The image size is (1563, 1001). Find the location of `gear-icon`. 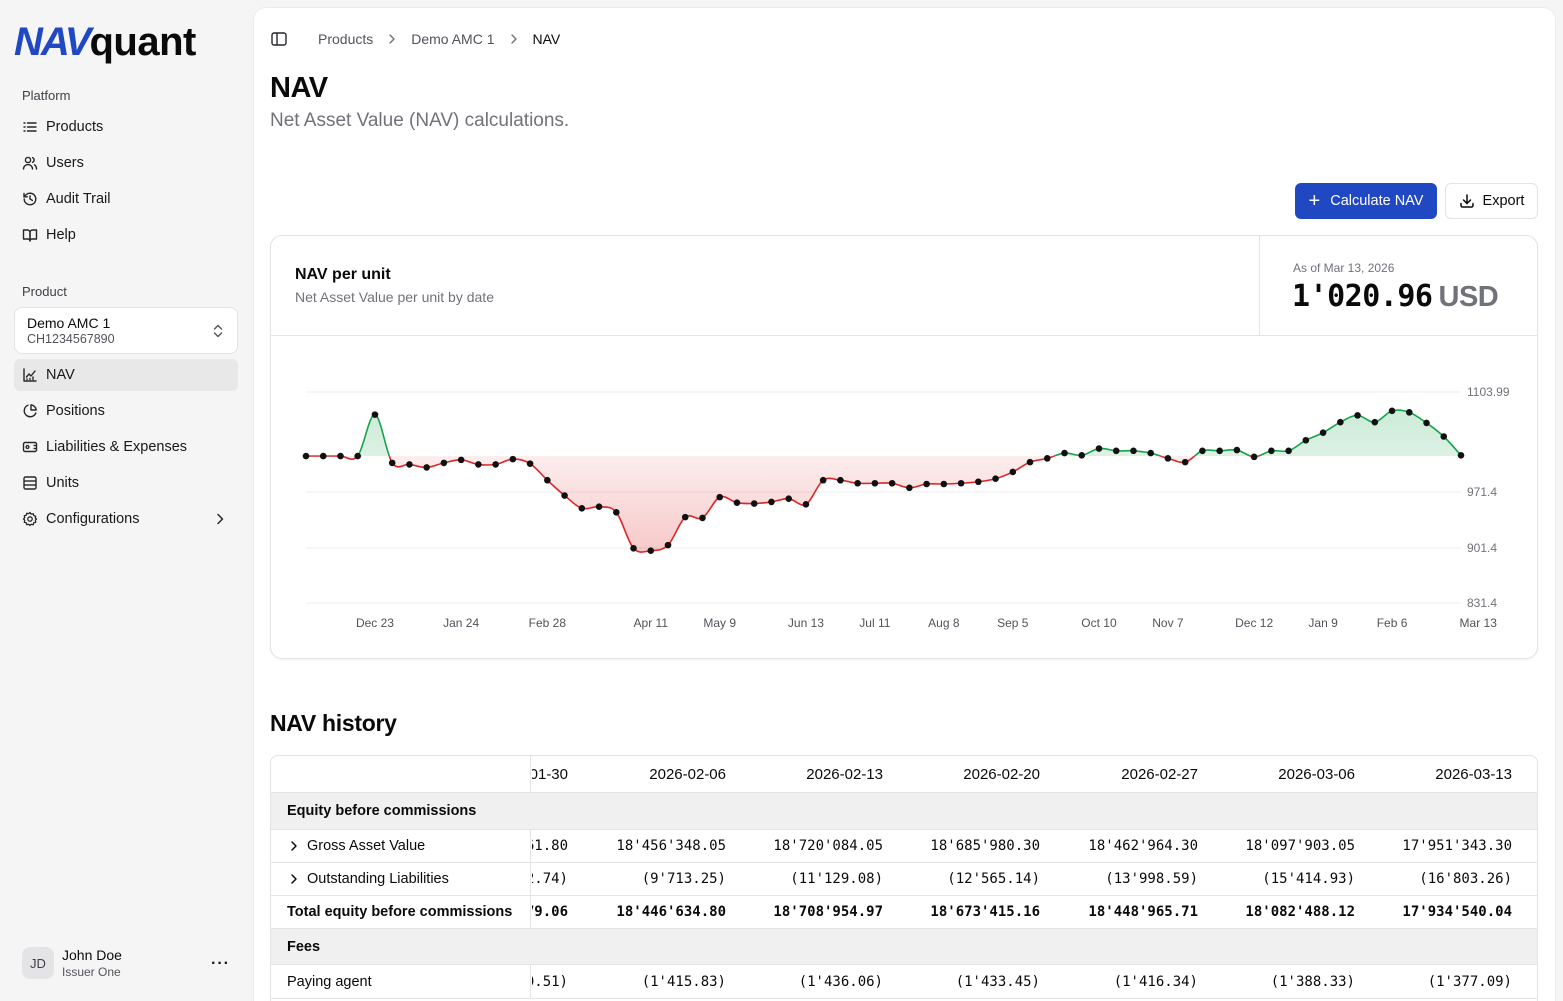

gear-icon is located at coordinates (30, 519).